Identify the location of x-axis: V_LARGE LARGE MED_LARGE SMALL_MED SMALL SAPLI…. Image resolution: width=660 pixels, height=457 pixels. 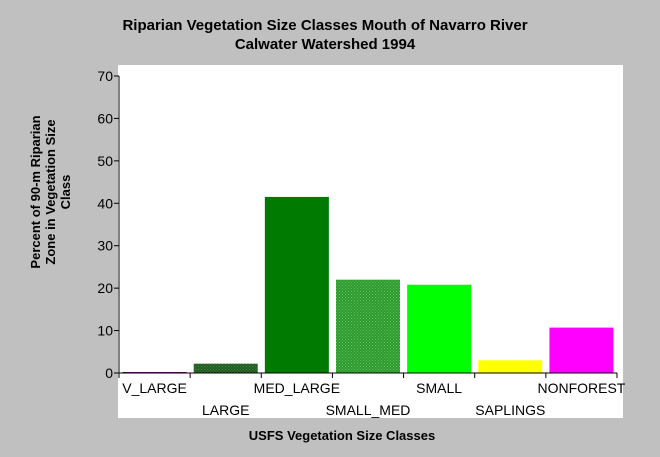
(372, 395).